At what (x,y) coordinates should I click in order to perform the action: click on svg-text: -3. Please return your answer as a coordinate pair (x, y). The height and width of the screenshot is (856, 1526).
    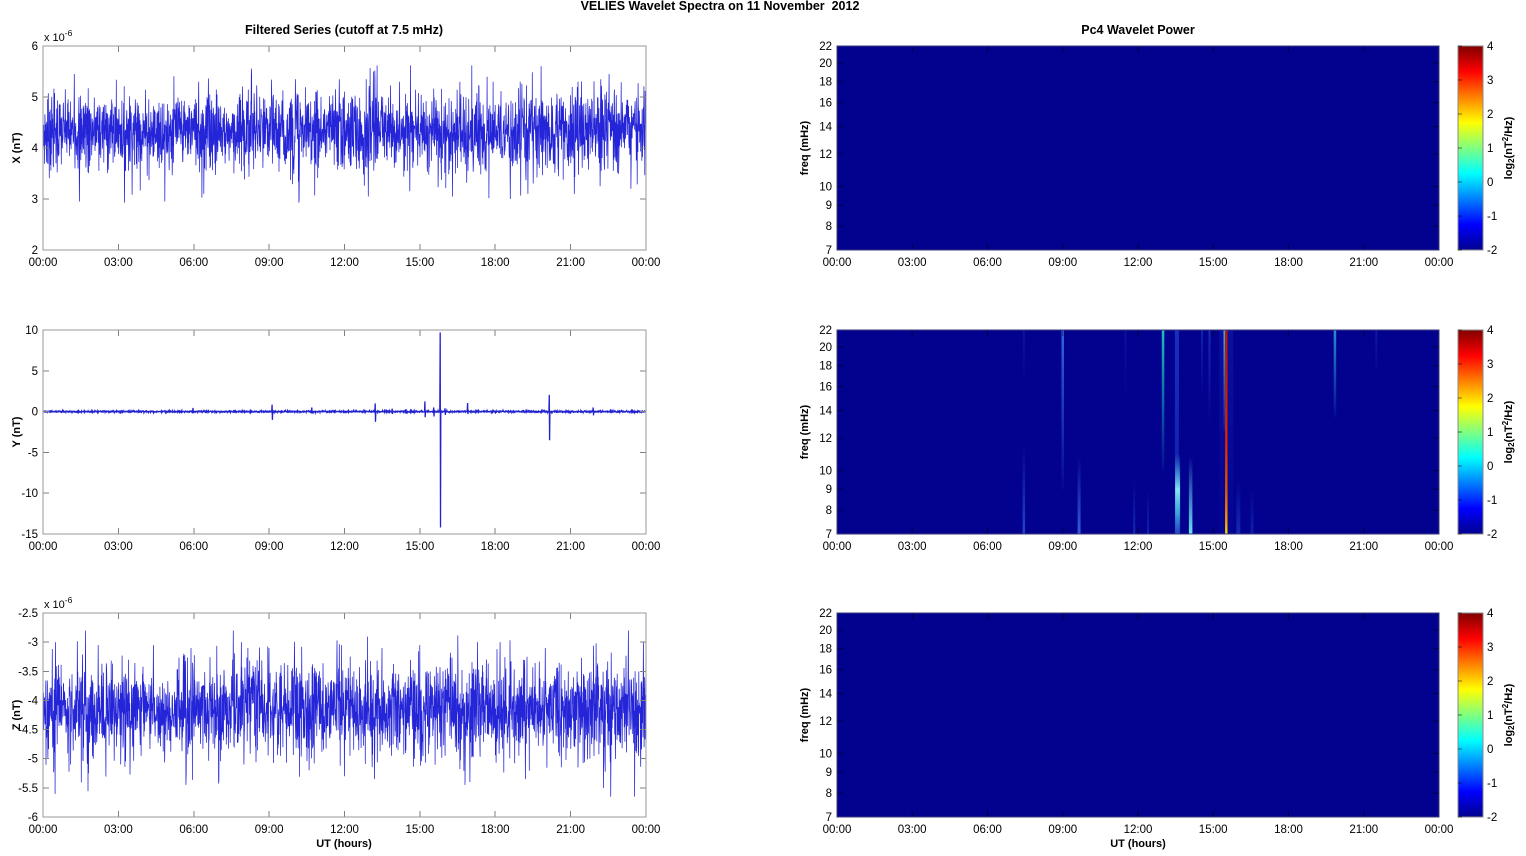
    Looking at the image, I should click on (33, 643).